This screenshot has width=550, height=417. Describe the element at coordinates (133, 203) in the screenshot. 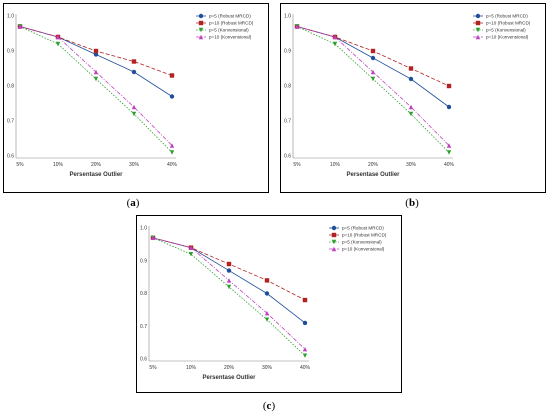

I see `caption-a: (a)` at that location.